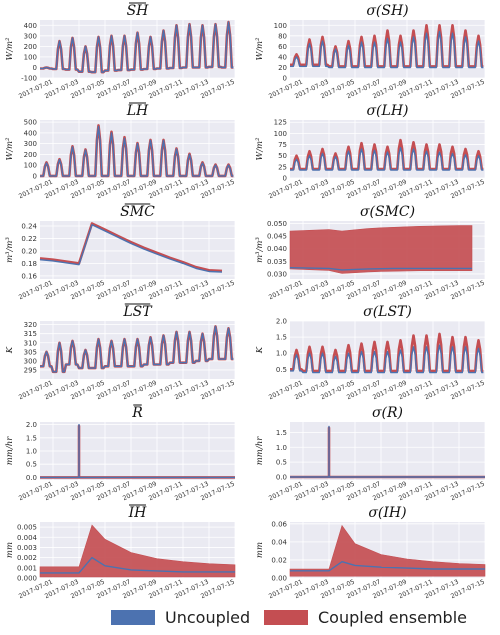  Describe the element at coordinates (30, 352) in the screenshot. I see `y-tick-label: 305` at that location.